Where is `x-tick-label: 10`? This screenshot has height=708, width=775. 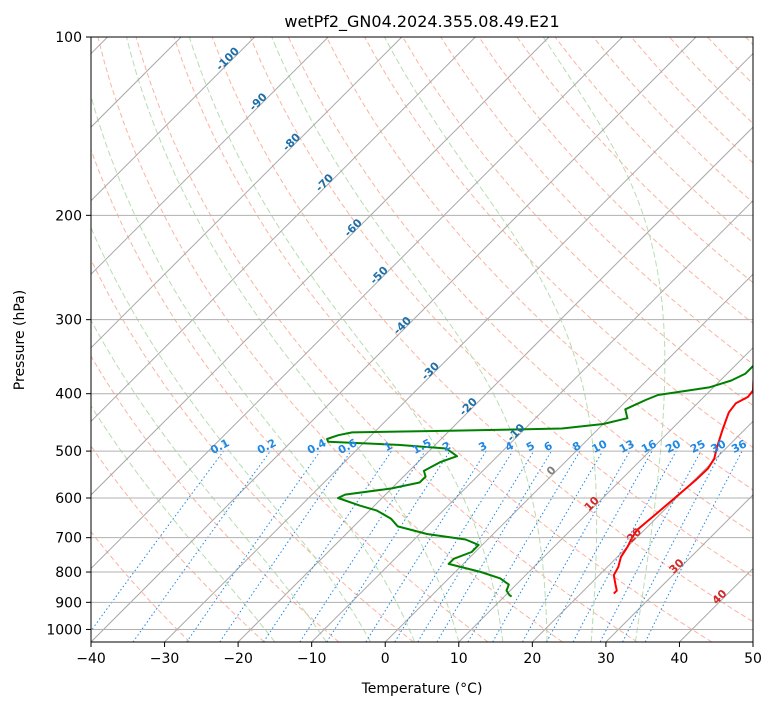
x-tick-label: 10 is located at coordinates (459, 659).